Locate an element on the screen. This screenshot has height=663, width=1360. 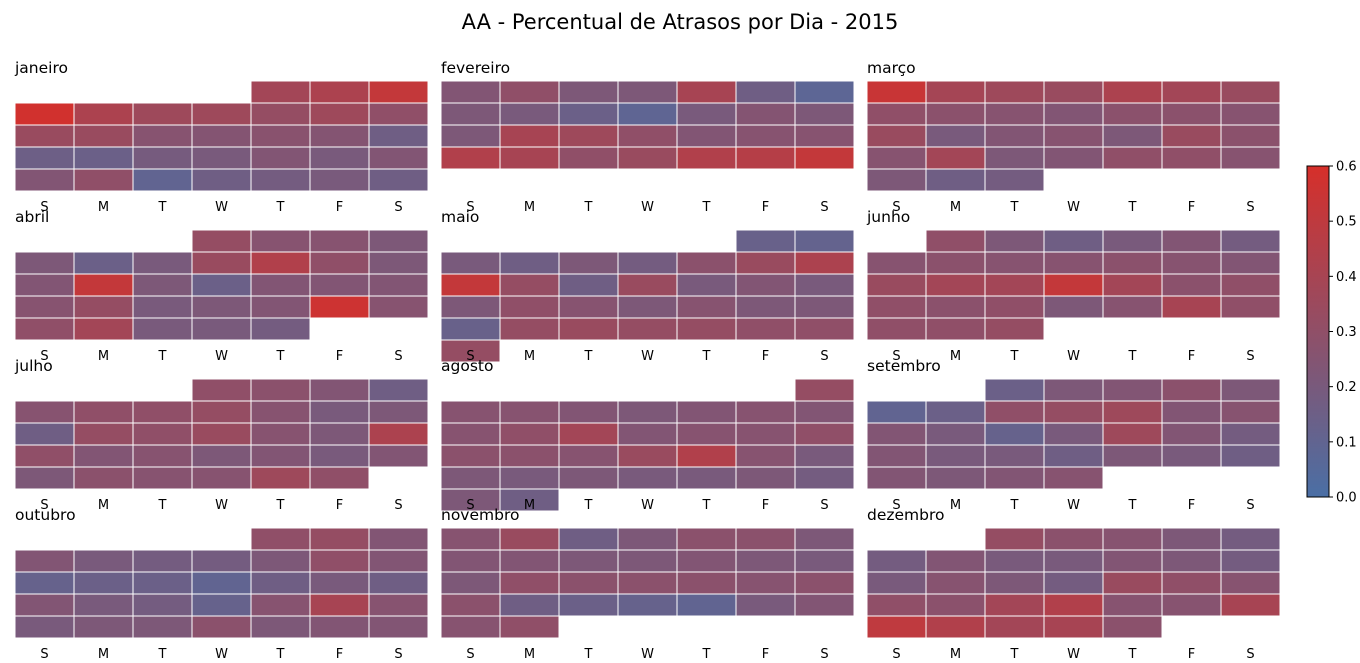
month-title: dezembro is located at coordinates (906, 515).